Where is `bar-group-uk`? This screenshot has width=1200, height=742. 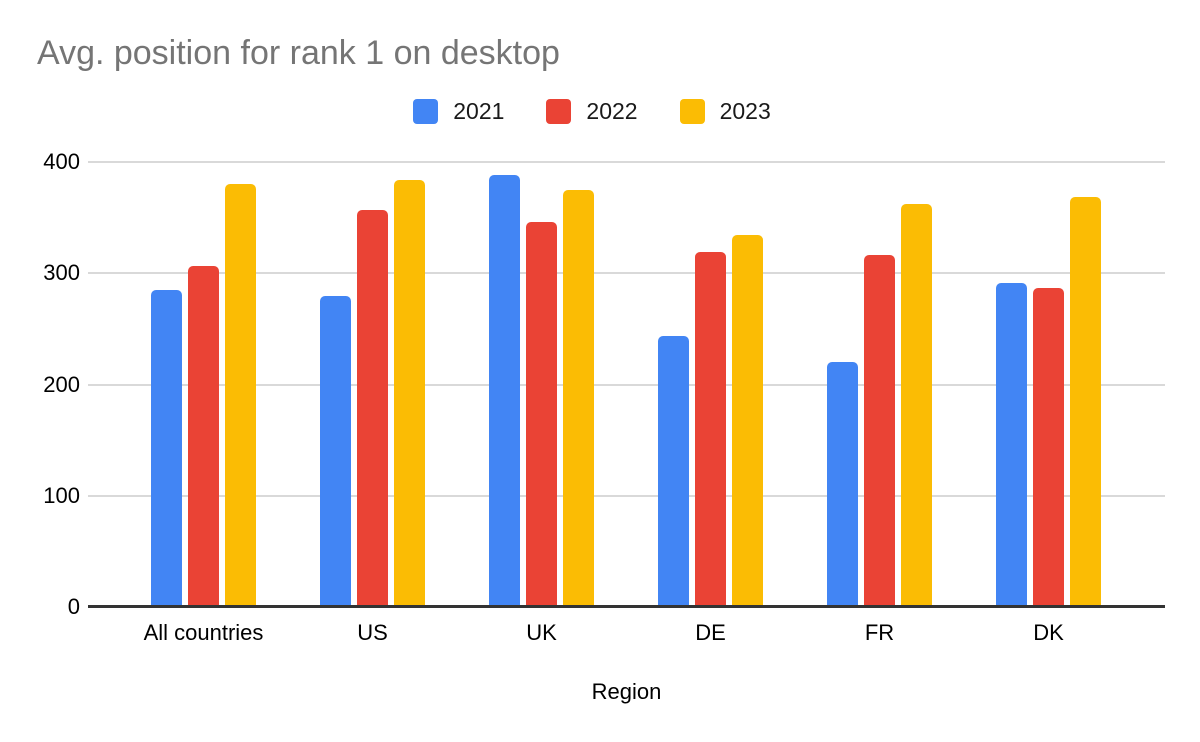
bar-group-uk is located at coordinates (541, 384).